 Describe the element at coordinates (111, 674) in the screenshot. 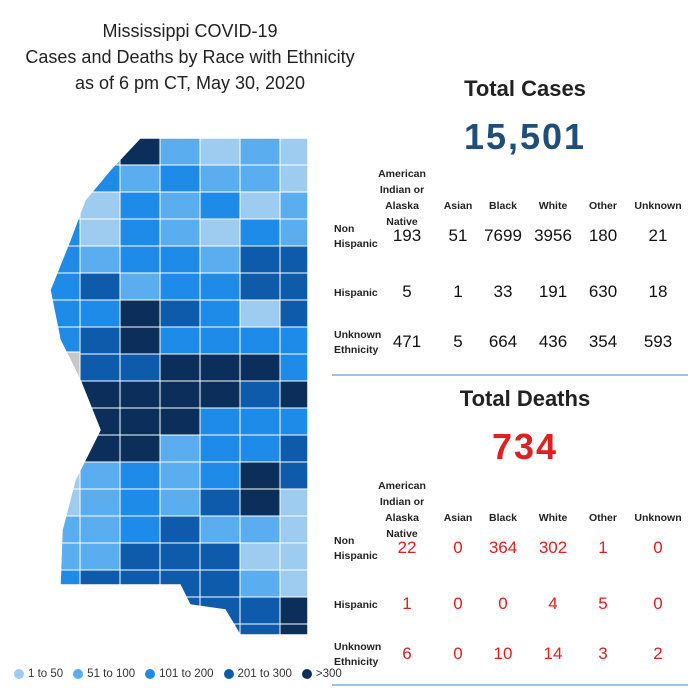

I see `legend-label: 51 to 100` at that location.